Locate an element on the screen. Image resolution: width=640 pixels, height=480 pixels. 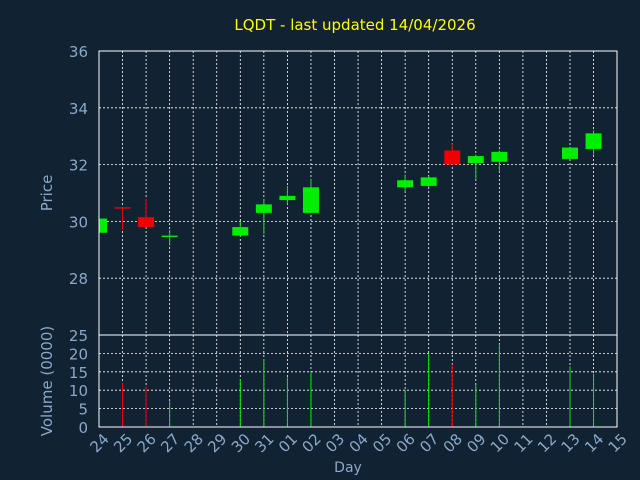
price-y-tick-labels: 28 30 32 34 36 is located at coordinates (78, 165).